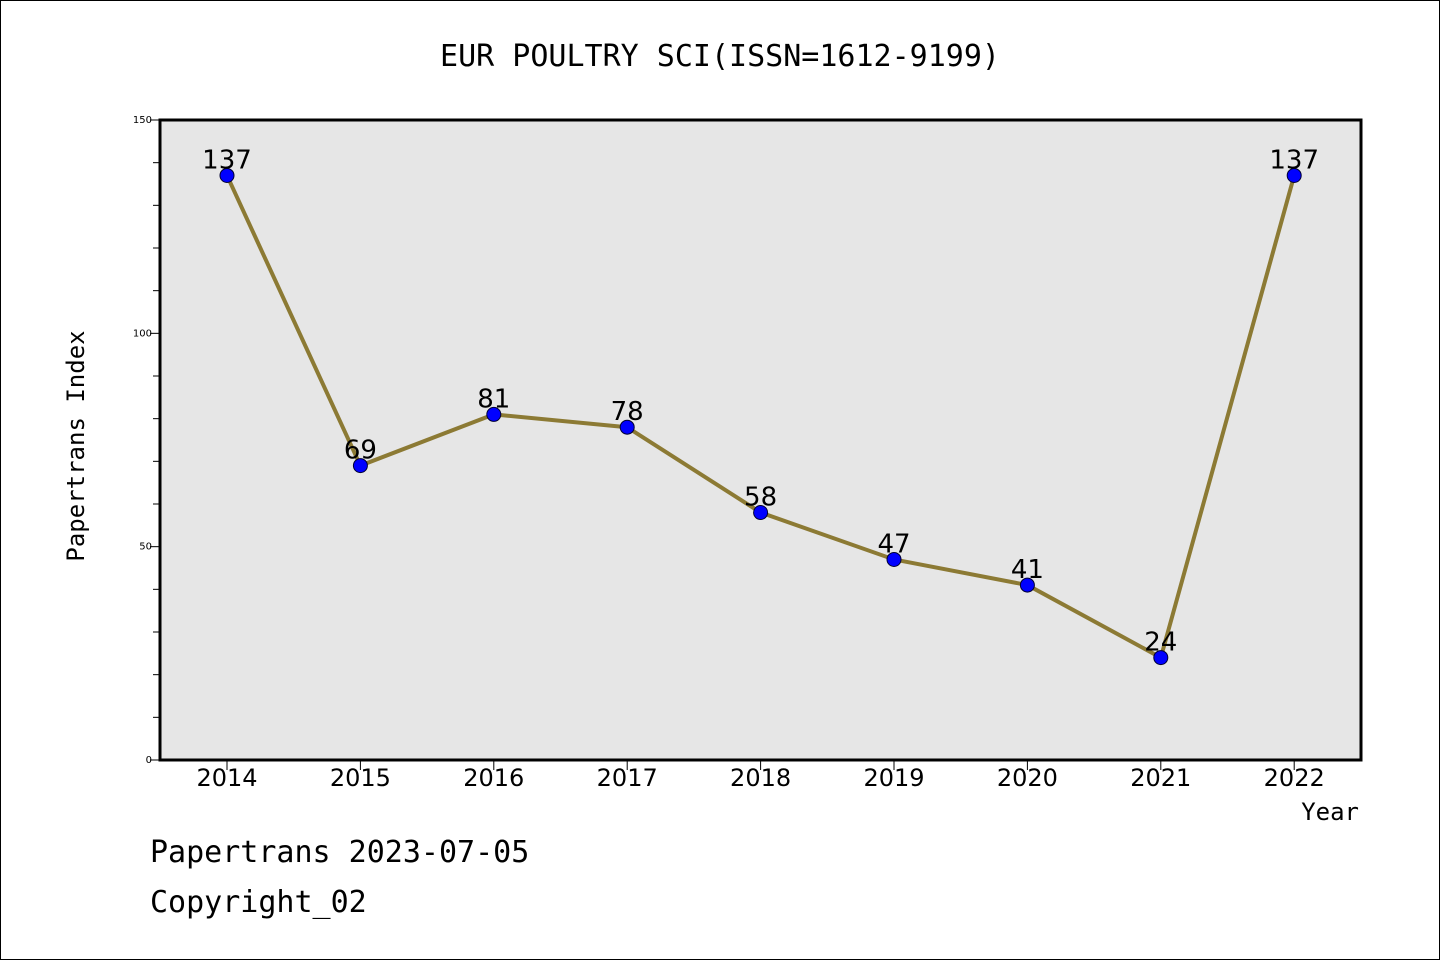  What do you see at coordinates (493, 399) in the screenshot?
I see `data-label: 81` at bounding box center [493, 399].